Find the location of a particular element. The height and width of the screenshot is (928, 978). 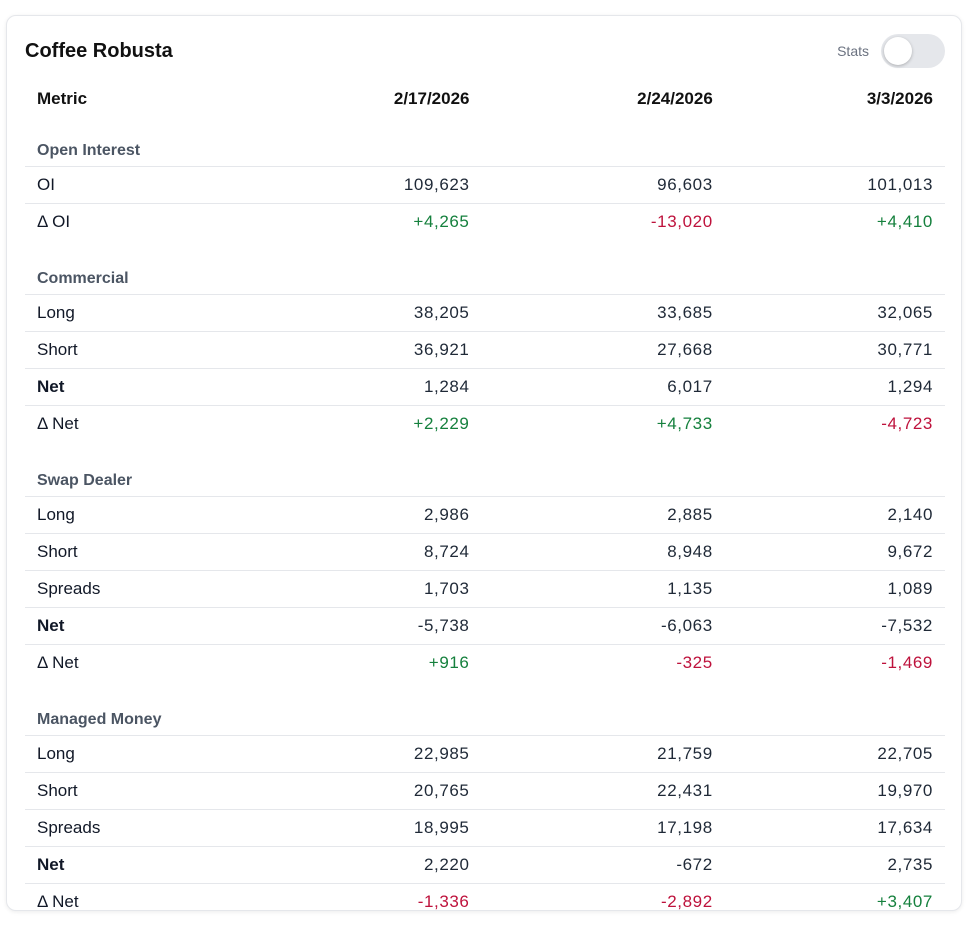

cell-value: 21,759 is located at coordinates (603, 754).